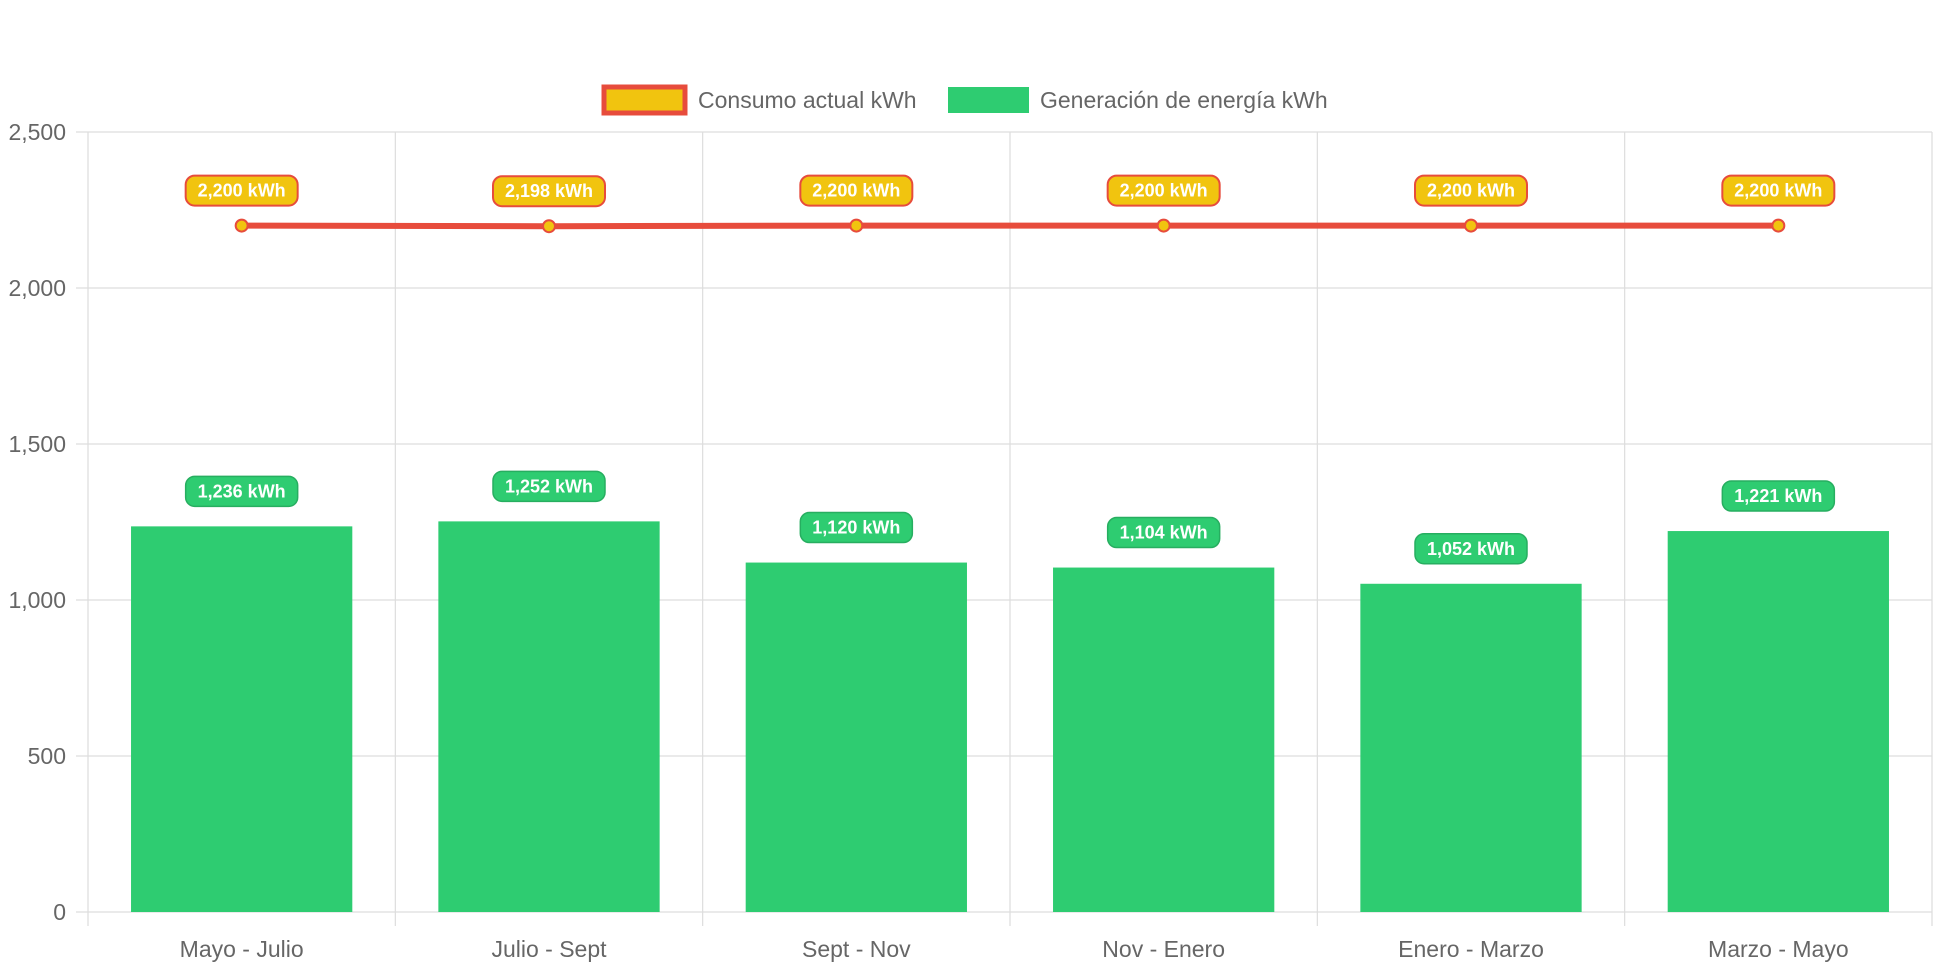  What do you see at coordinates (37, 600) in the screenshot?
I see `y-tick-label: 1,000` at bounding box center [37, 600].